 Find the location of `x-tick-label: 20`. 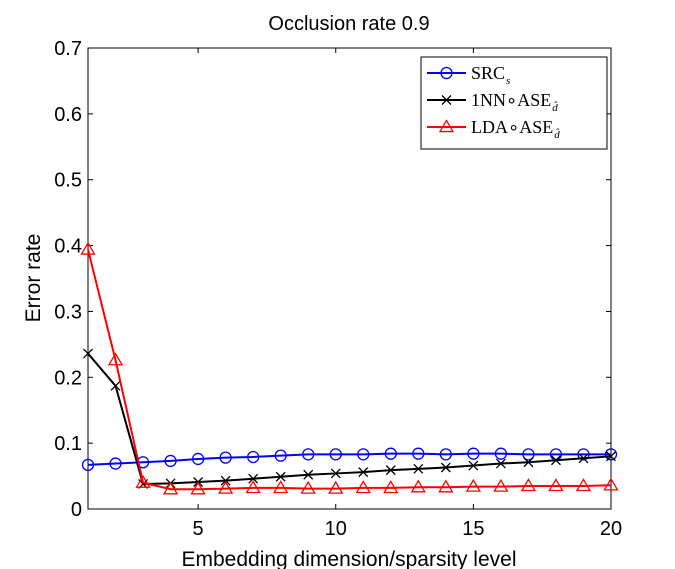

x-tick-label: 20 is located at coordinates (611, 529).